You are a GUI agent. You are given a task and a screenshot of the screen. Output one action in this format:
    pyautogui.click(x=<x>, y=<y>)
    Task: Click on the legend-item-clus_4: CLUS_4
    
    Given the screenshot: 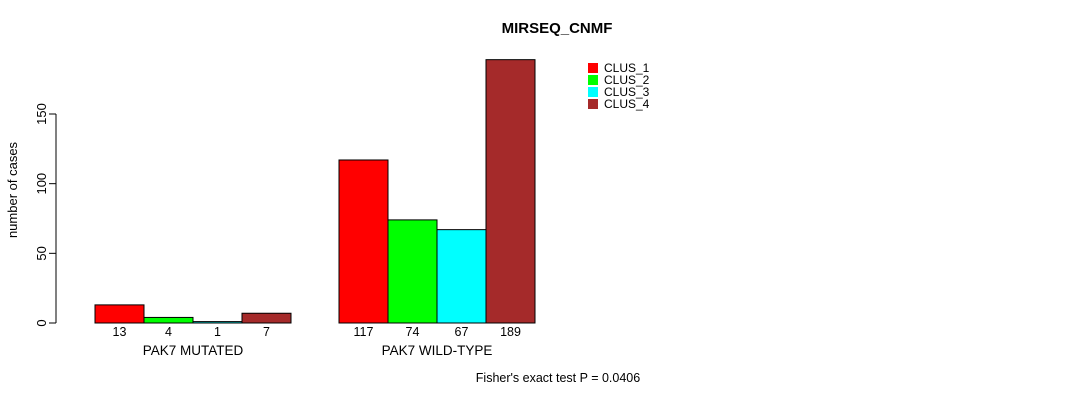 What is the action you would take?
    pyautogui.click(x=618, y=104)
    